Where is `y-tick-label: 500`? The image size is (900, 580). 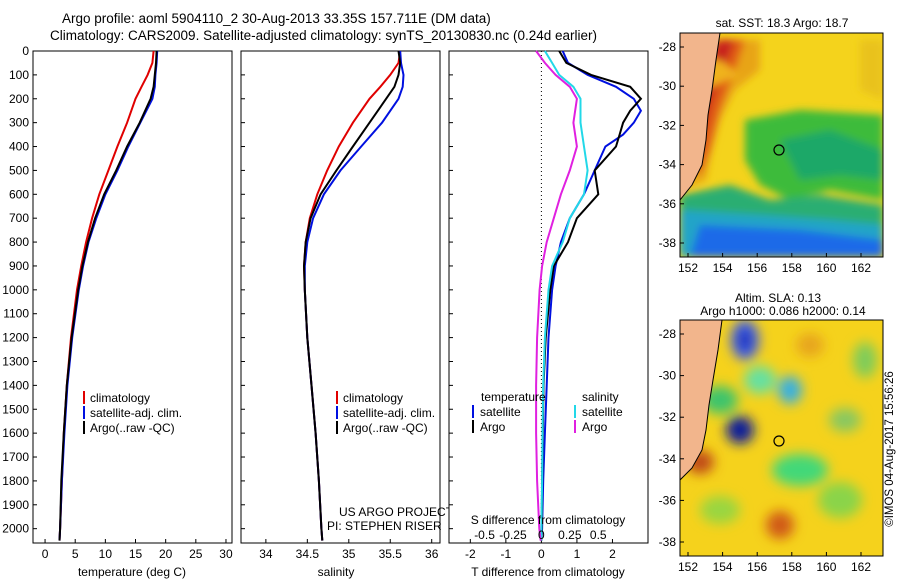 y-tick-label: 500 is located at coordinates (19, 170).